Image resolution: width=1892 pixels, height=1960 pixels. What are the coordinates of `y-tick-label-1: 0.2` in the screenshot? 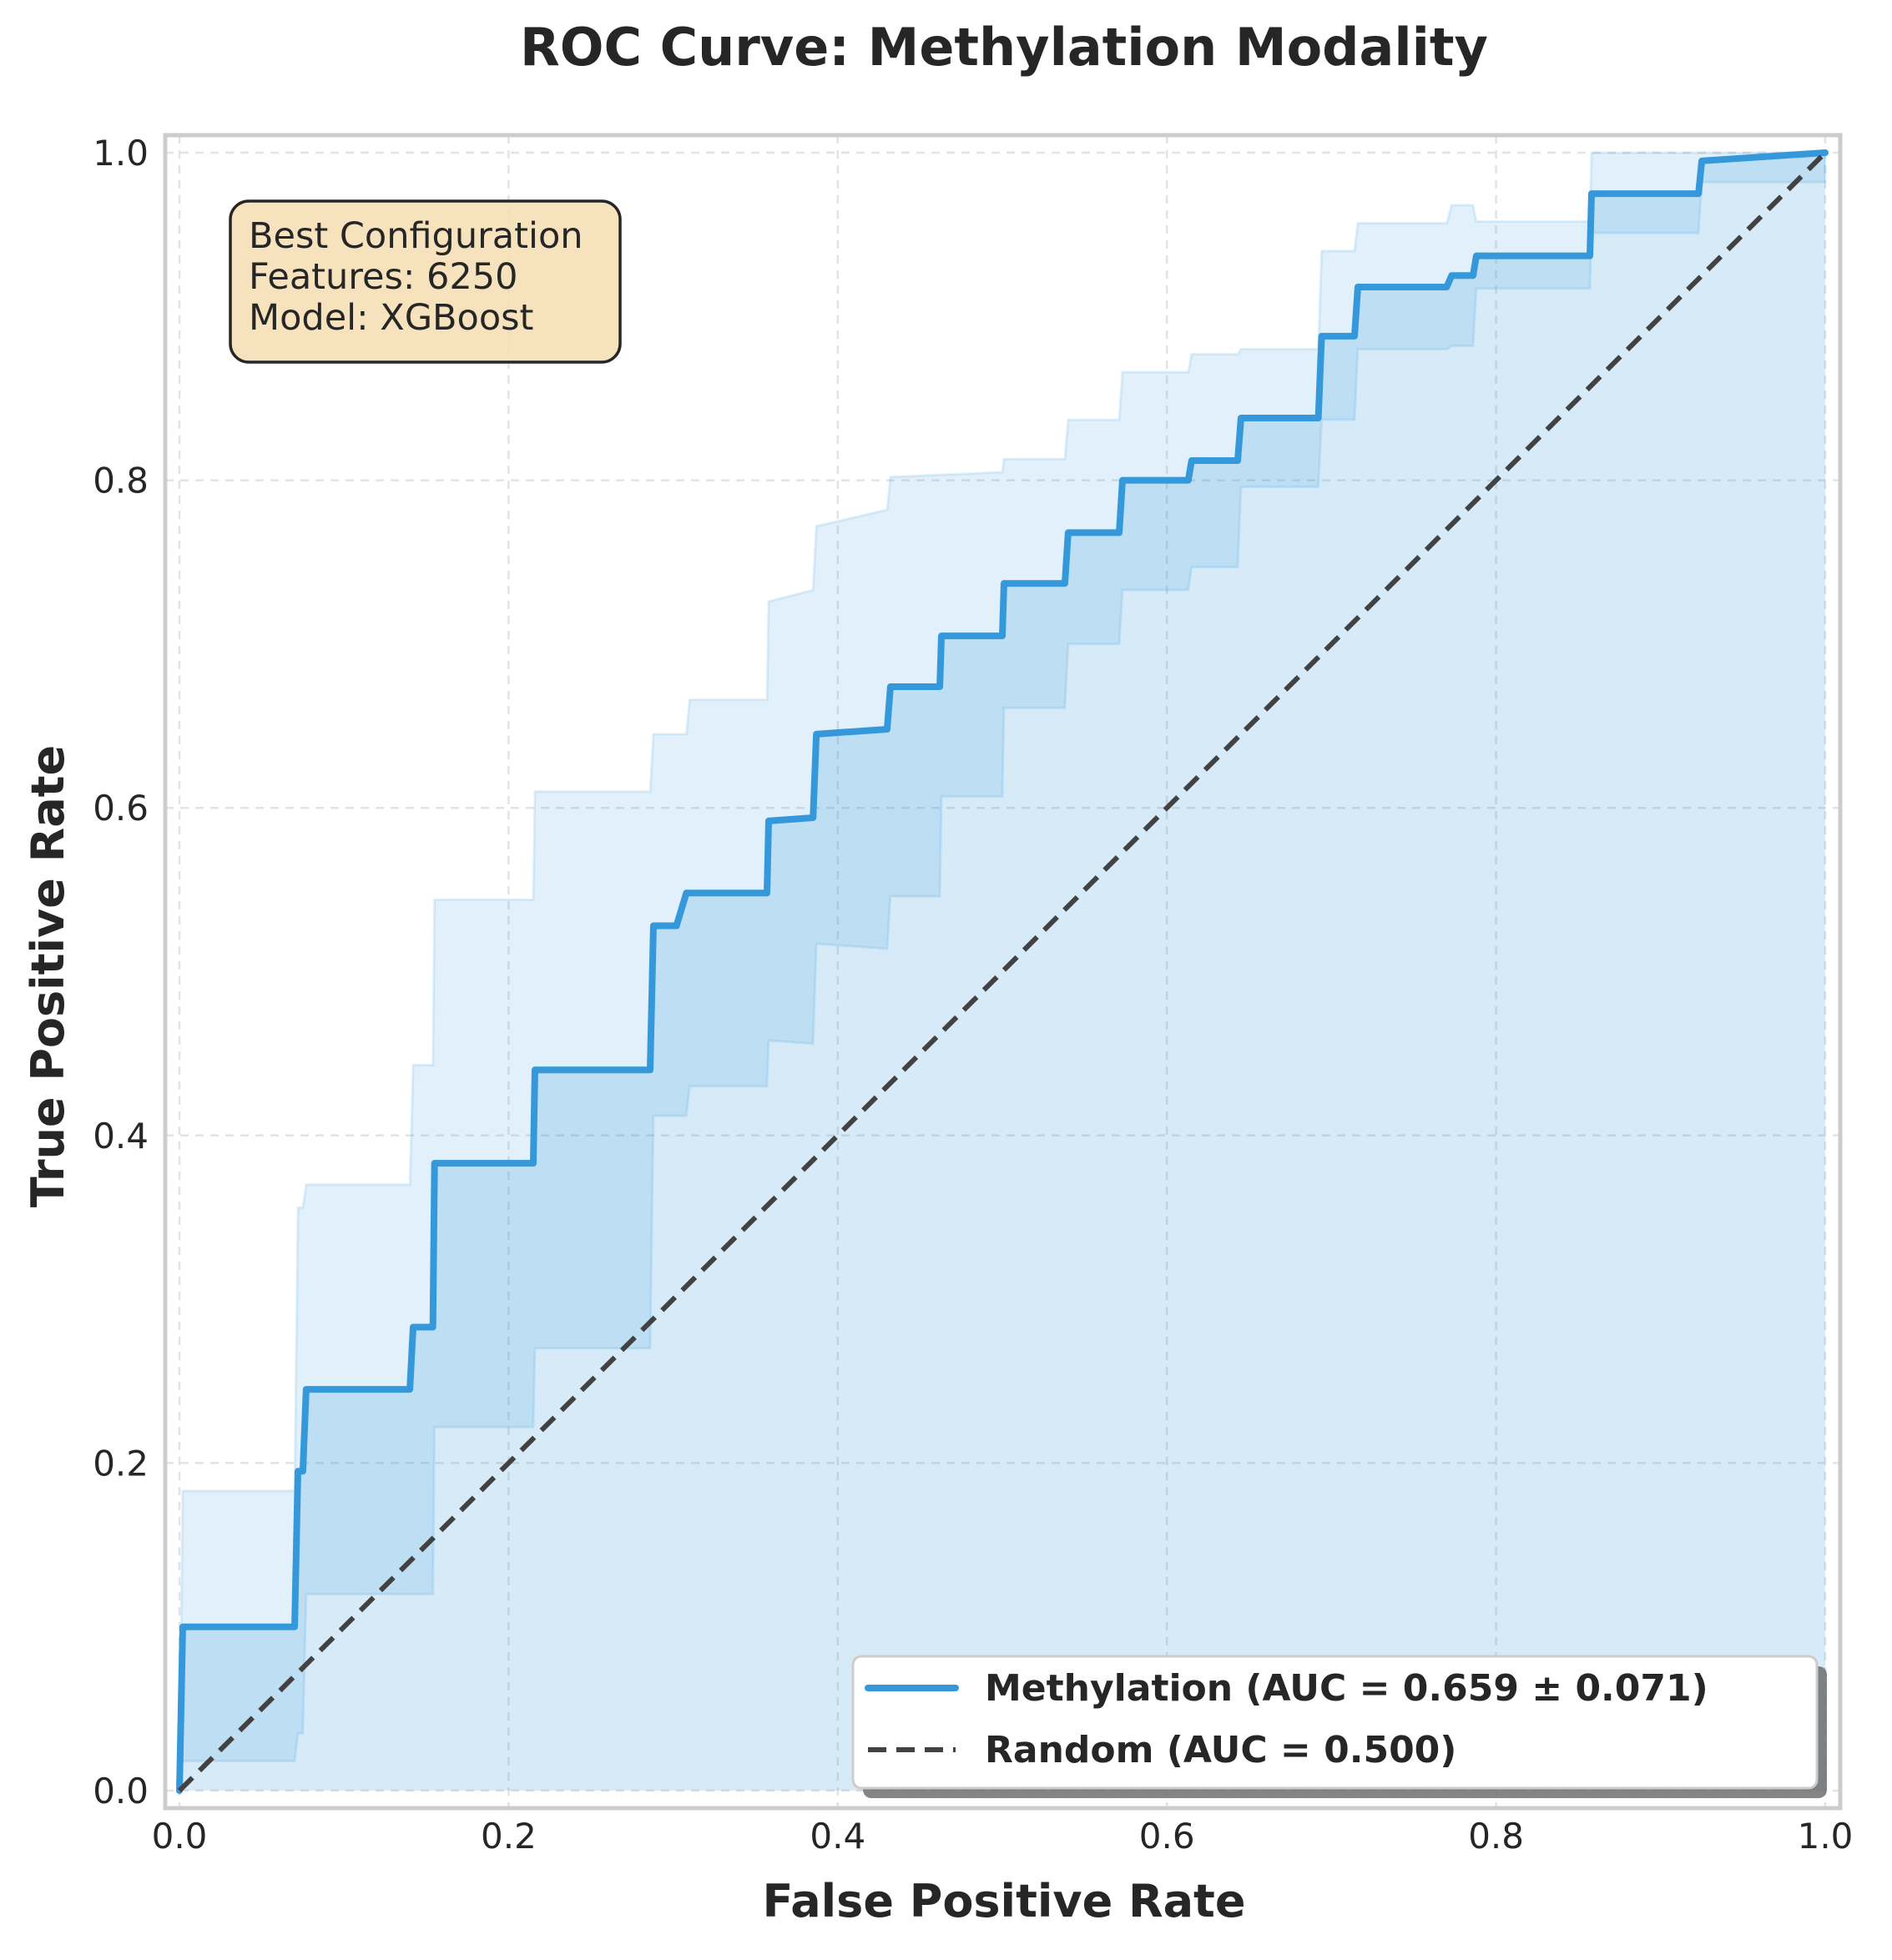 It's located at (121, 1463).